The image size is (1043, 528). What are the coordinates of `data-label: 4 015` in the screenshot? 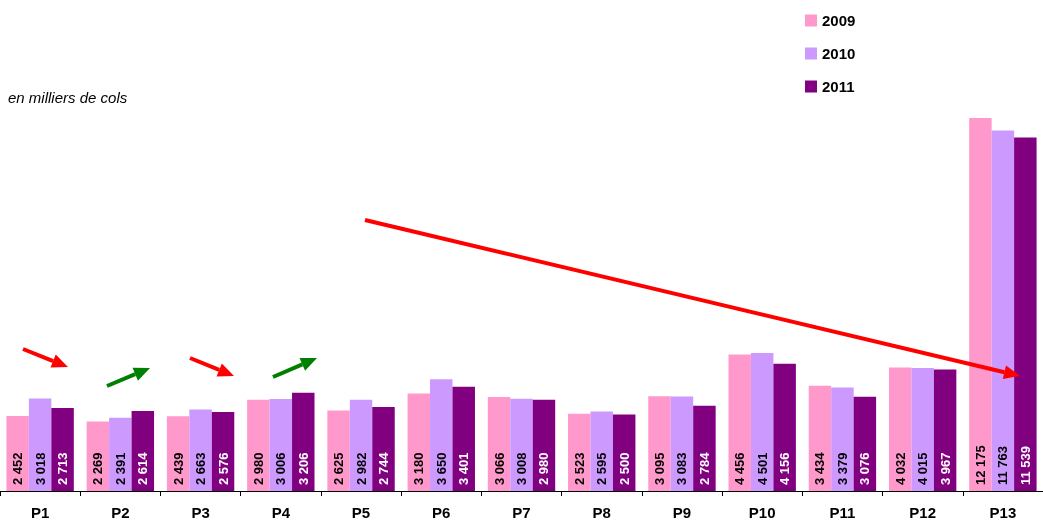 It's located at (923, 468).